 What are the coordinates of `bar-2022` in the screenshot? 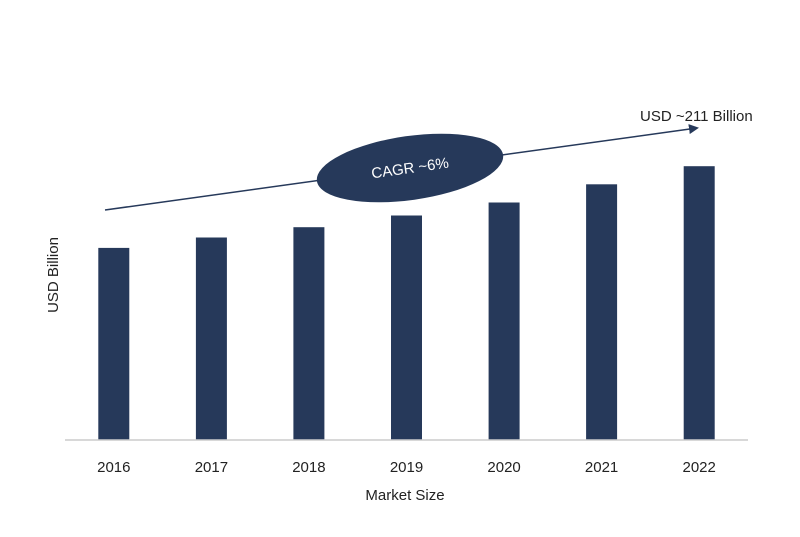 It's located at (699, 303).